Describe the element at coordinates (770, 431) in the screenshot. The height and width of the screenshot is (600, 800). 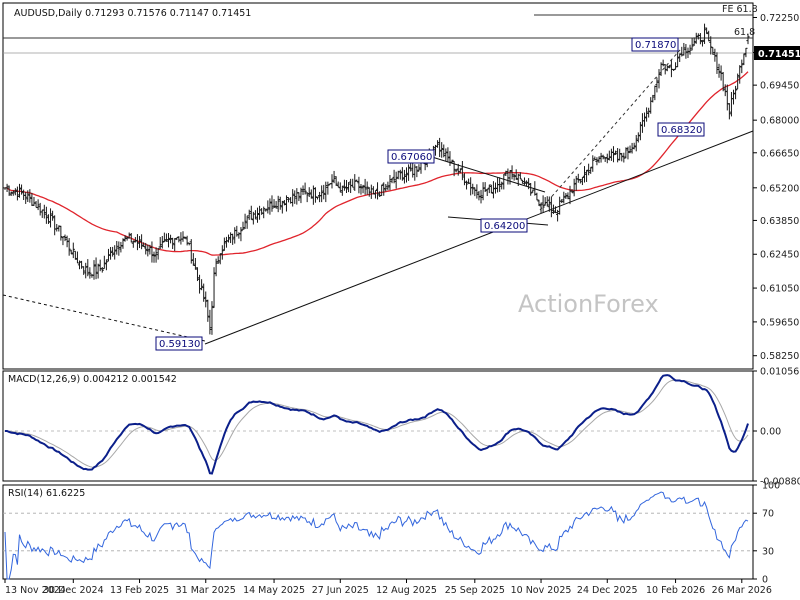
I see `macd-y-tick-label: 0.00` at that location.